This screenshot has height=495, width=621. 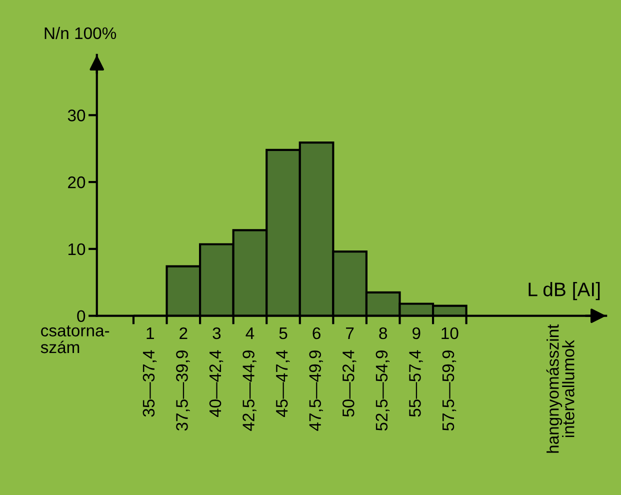 I want to click on text: csatorna- szám, so click(x=75, y=340).